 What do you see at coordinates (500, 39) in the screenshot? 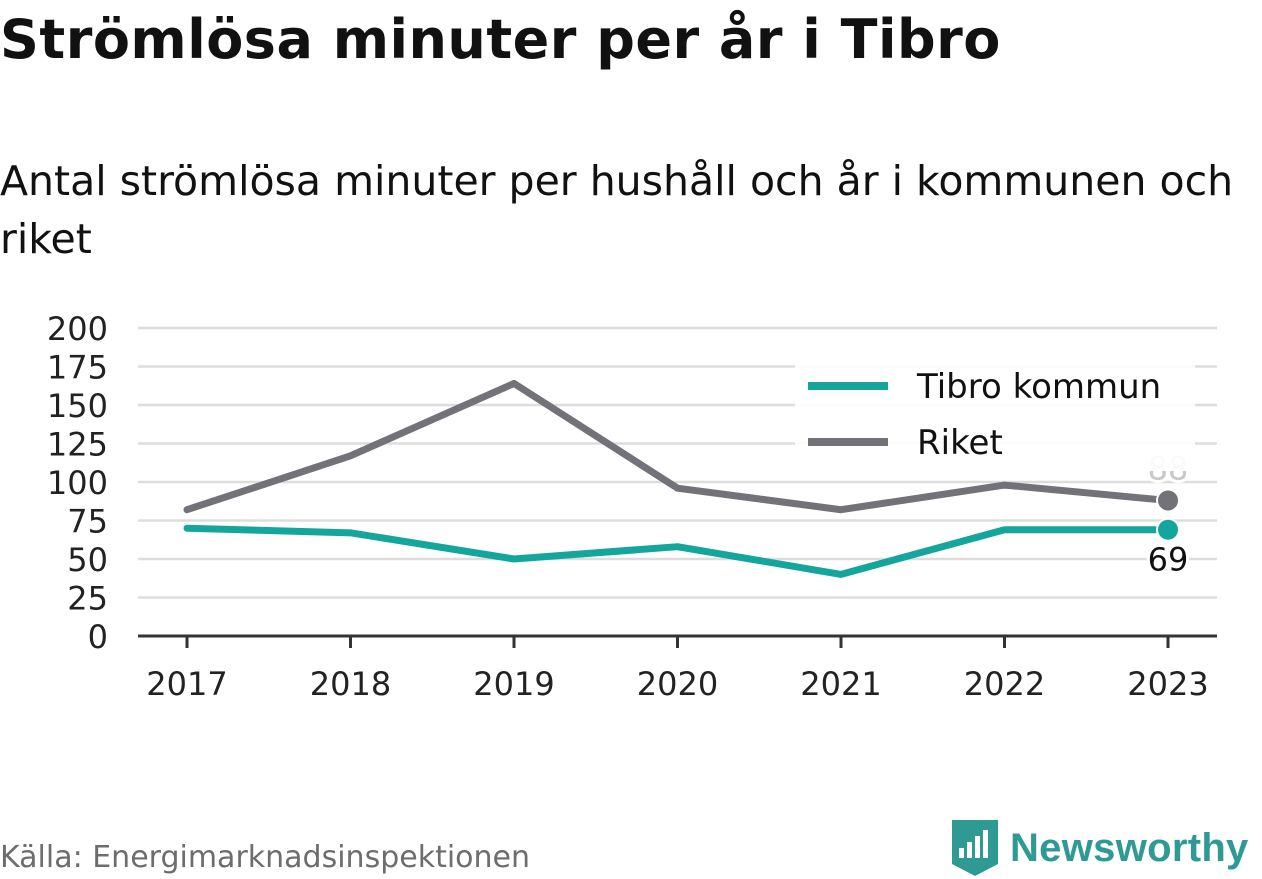
I see `chart-title: Strömlösa minuter per år i Tibro` at bounding box center [500, 39].